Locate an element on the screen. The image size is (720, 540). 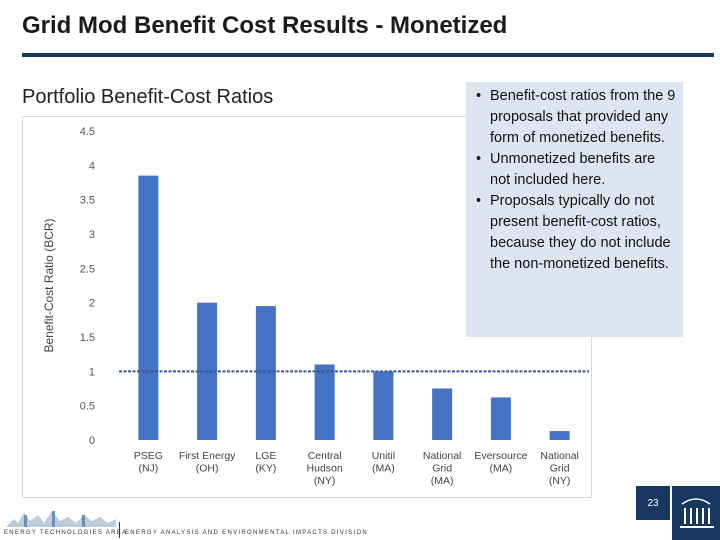
page-number: 23 is located at coordinates (653, 503).